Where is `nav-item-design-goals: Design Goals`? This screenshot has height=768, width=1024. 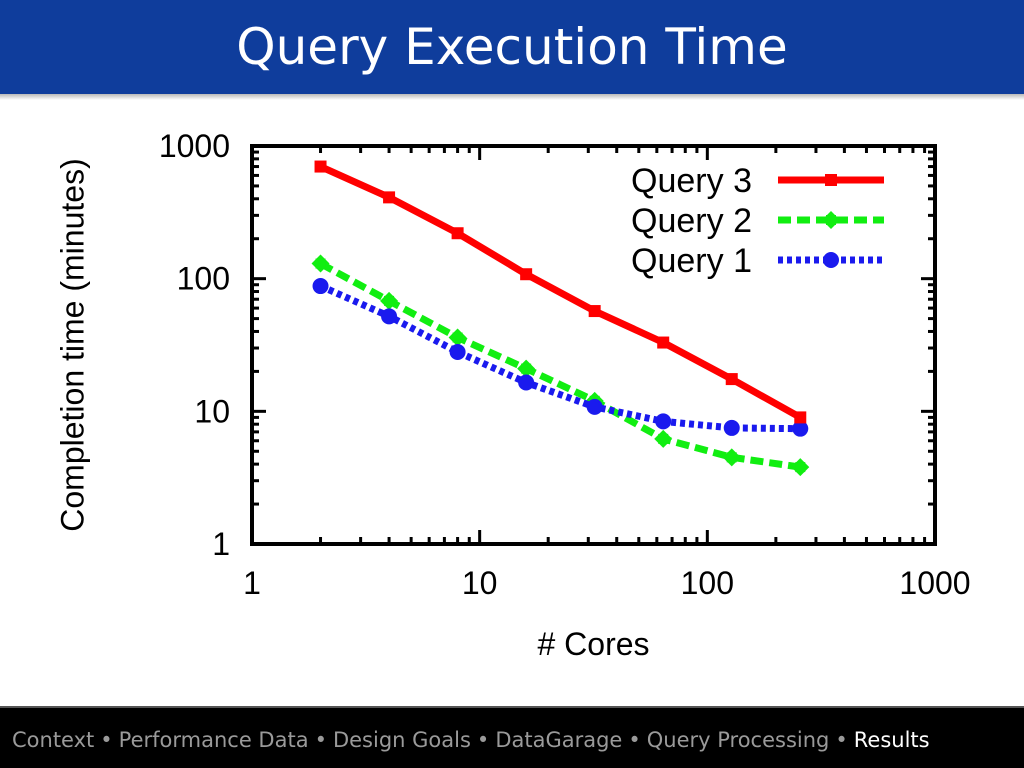
nav-item-design-goals: Design Goals is located at coordinates (401, 740).